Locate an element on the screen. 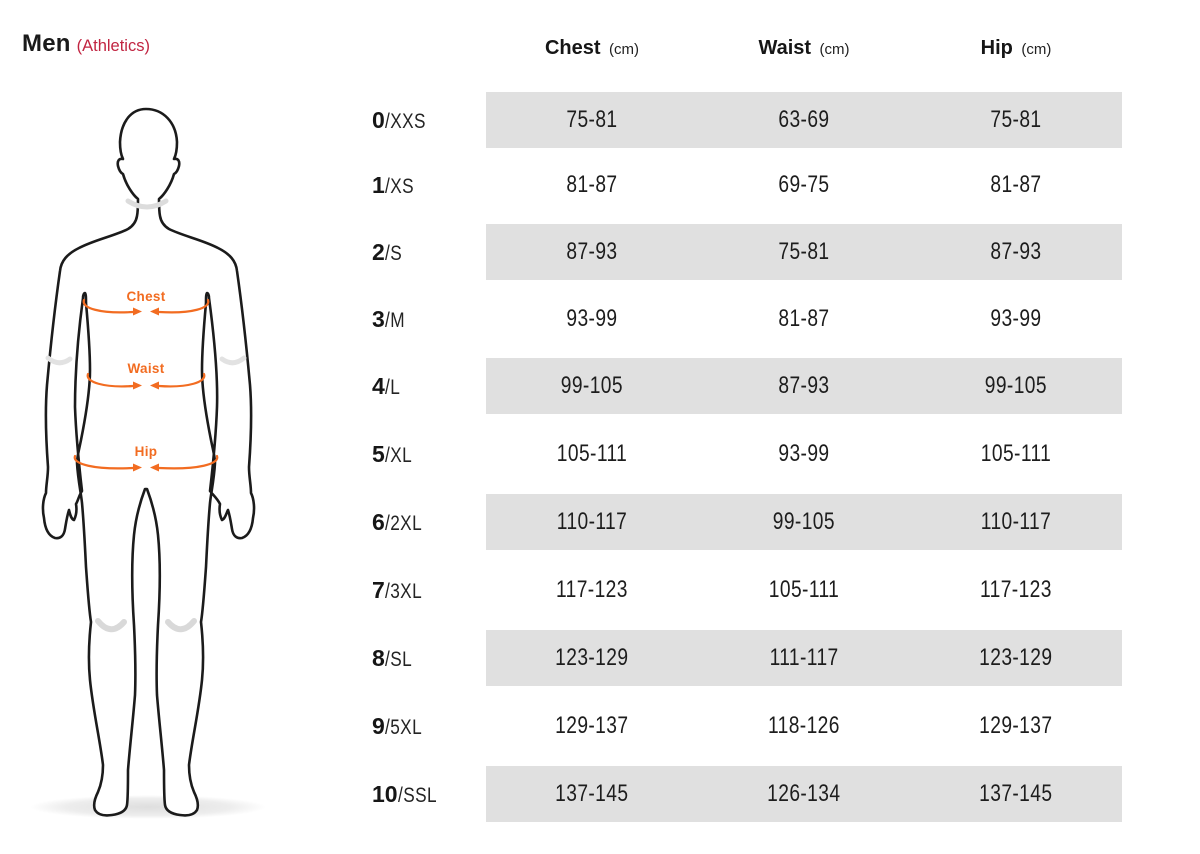 This screenshot has width=1200, height=854. waist-arrowhead-right is located at coordinates (137, 385).